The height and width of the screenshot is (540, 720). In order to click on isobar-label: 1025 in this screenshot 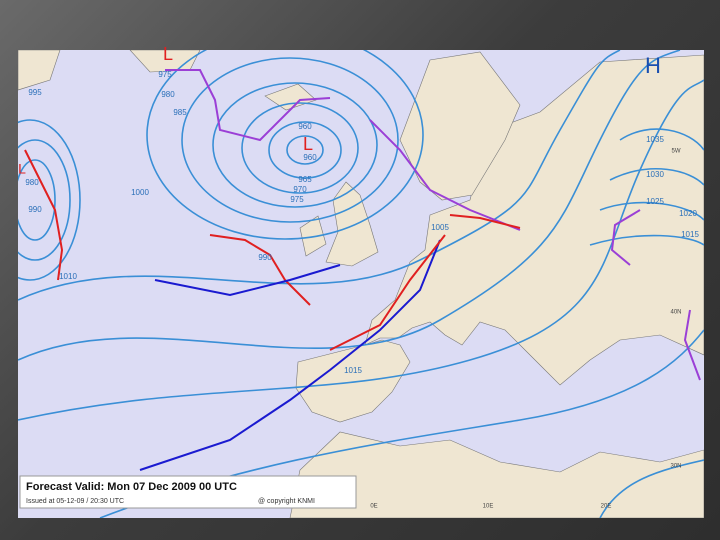, I will do `click(655, 201)`.